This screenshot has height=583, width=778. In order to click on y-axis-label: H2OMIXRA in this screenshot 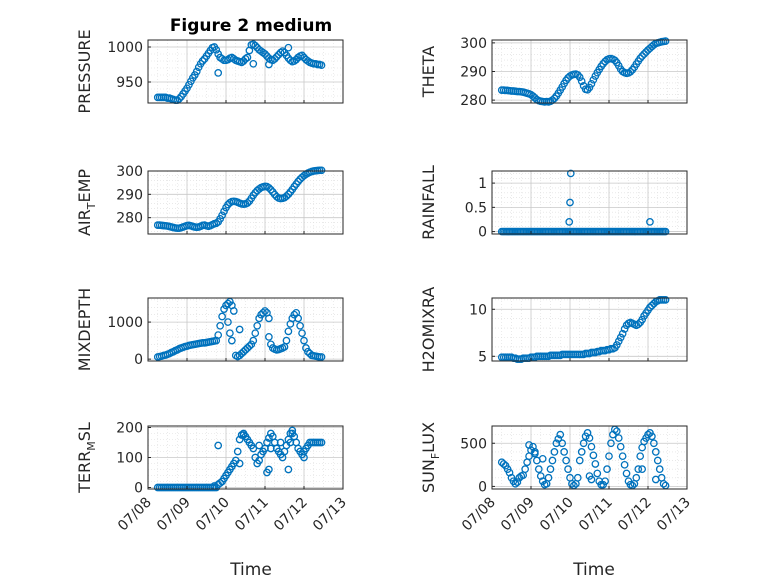, I will do `click(428, 330)`.